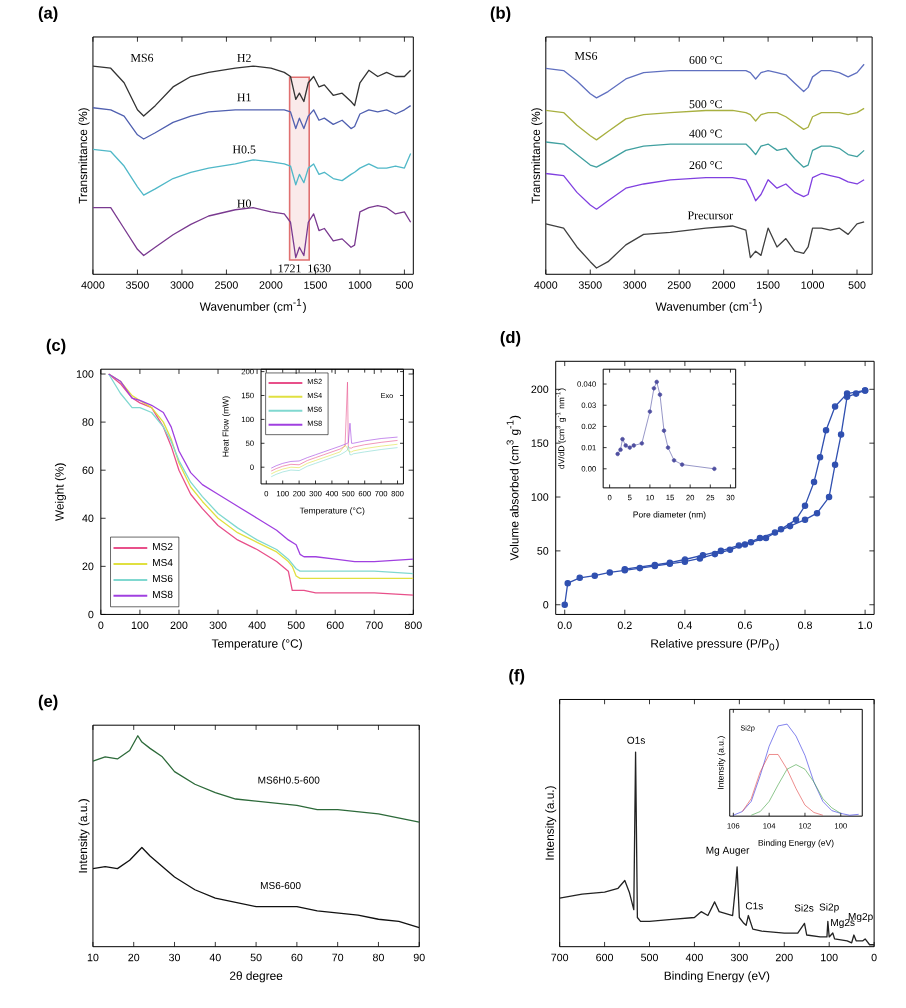  Describe the element at coordinates (510, 338) in the screenshot. I see `chart-title: (d)` at that location.